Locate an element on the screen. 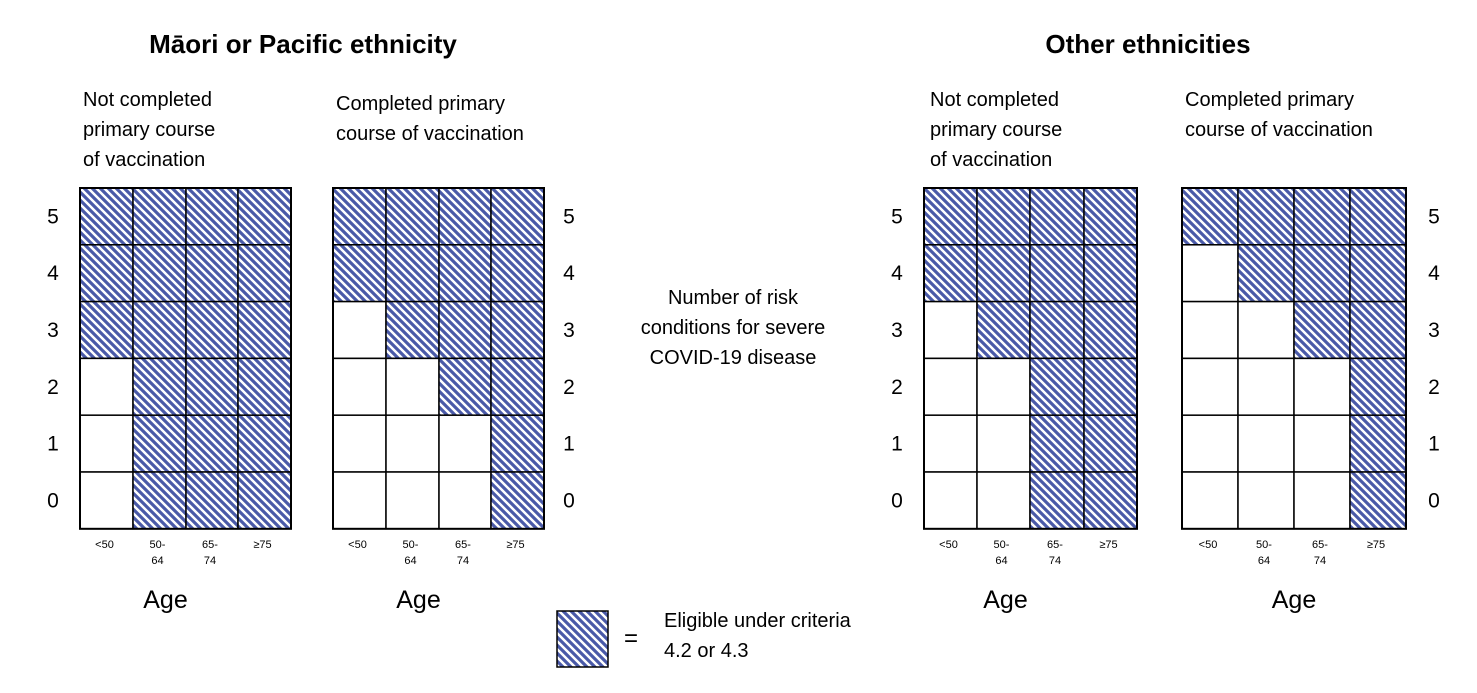 This screenshot has width=1477, height=693. legend-equals-sign: = is located at coordinates (631, 638).